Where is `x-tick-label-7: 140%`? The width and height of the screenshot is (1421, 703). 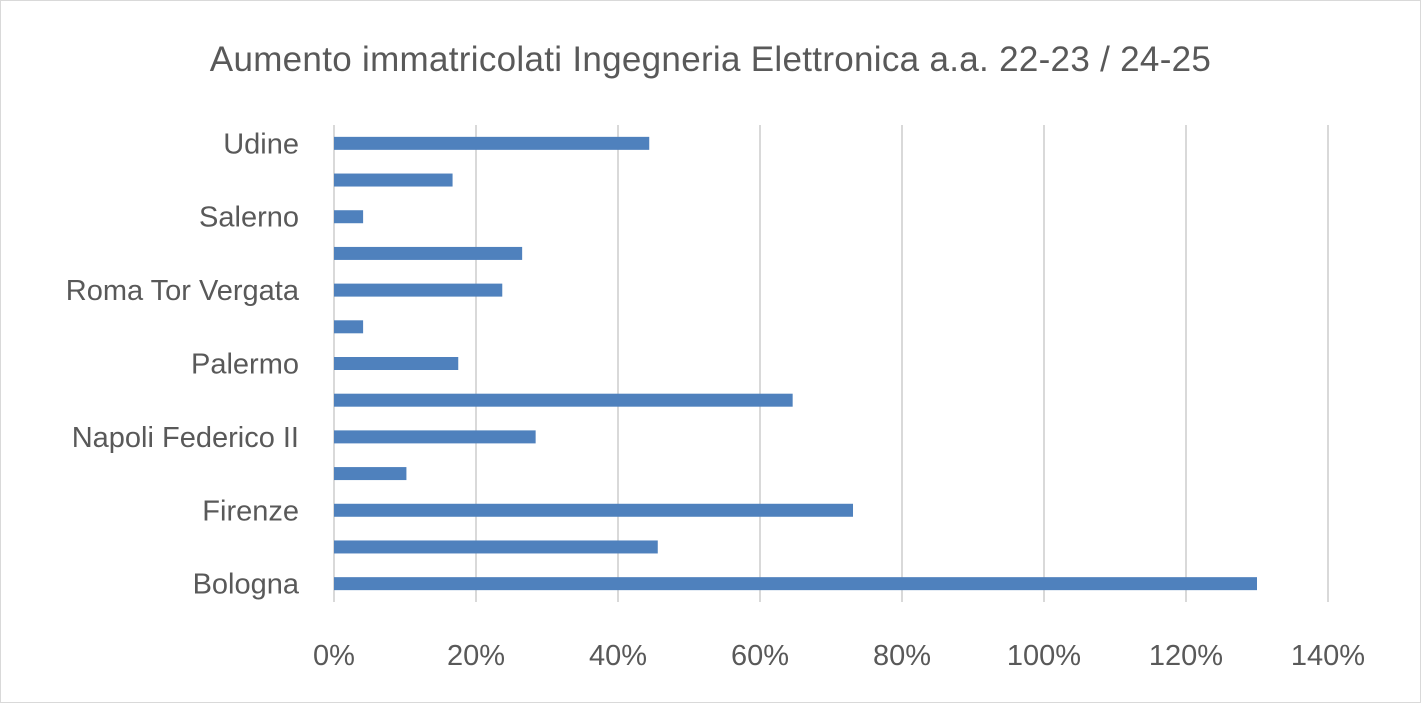 x-tick-label-7: 140% is located at coordinates (1328, 656).